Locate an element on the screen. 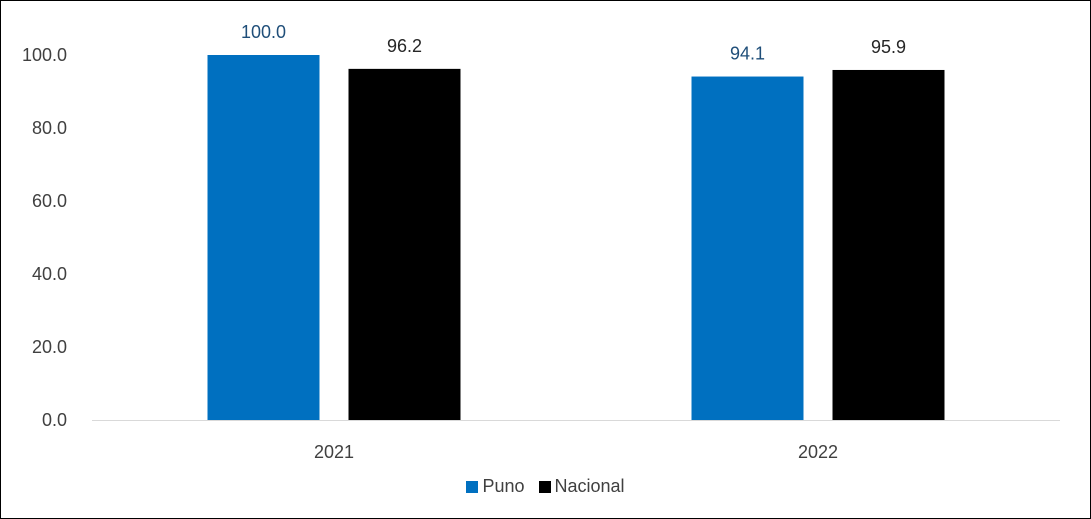  legend-item-nacional: Nacional is located at coordinates (581, 486).